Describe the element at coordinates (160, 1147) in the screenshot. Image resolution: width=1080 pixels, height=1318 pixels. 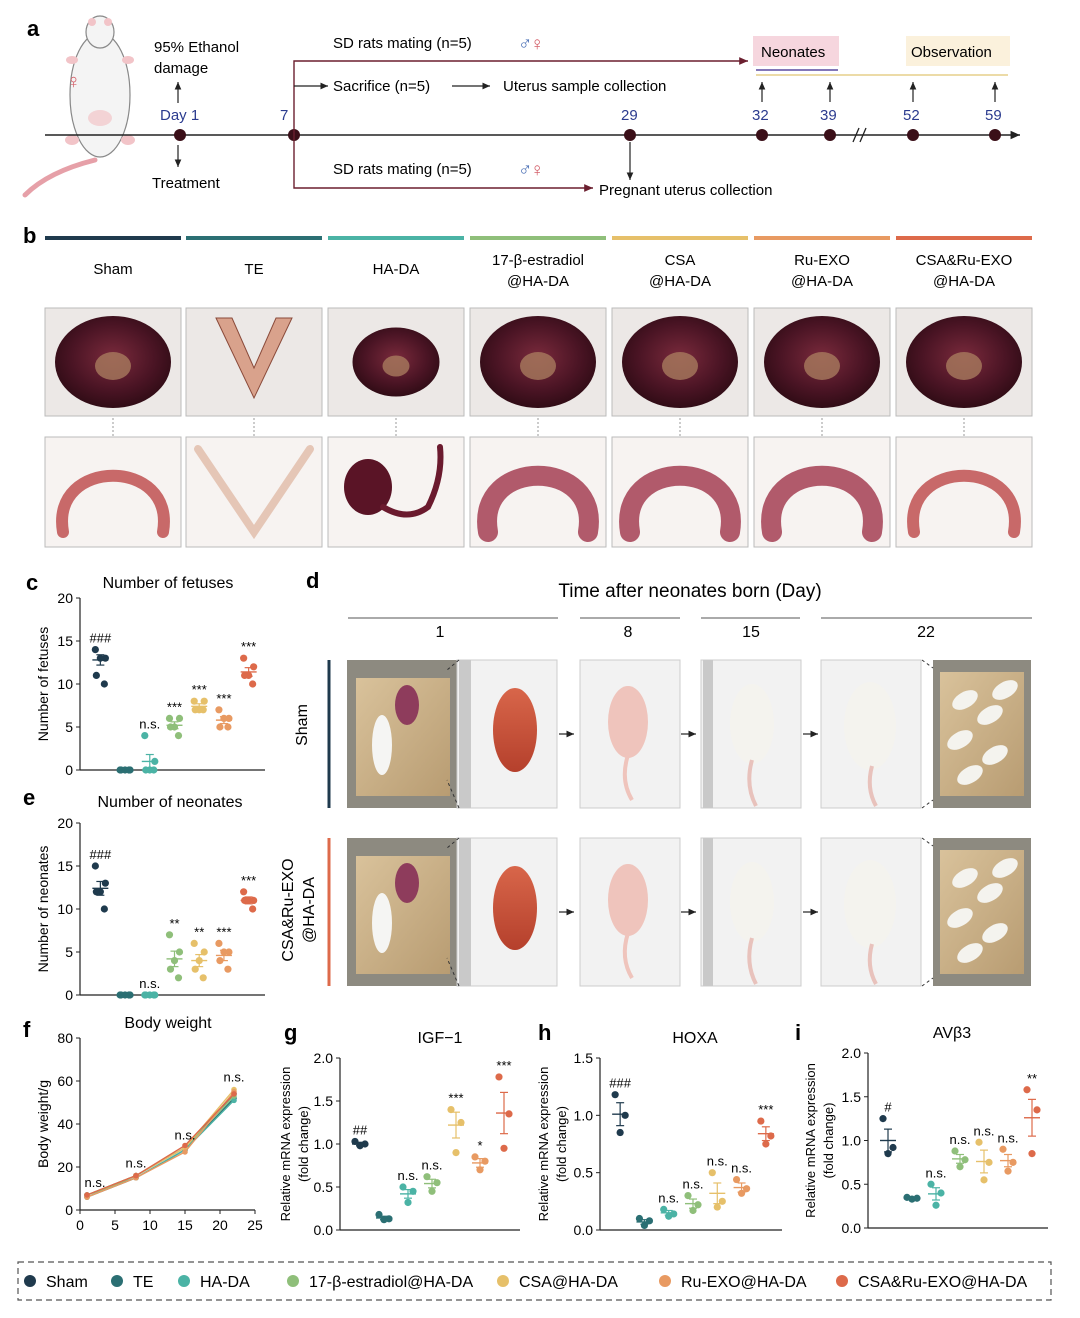
I see `series-line` at that location.